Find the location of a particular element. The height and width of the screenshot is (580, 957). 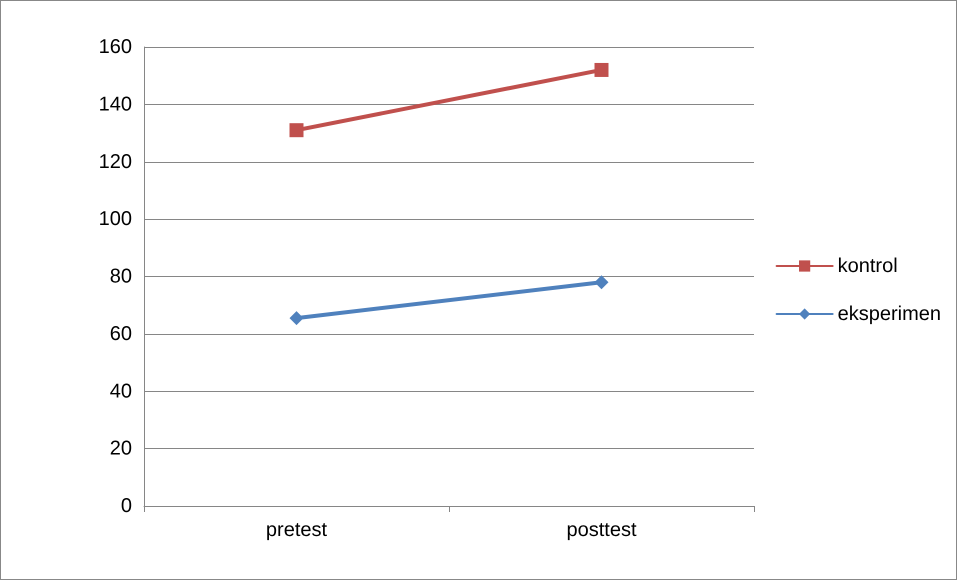

y-tick-label: 80 is located at coordinates (121, 277).